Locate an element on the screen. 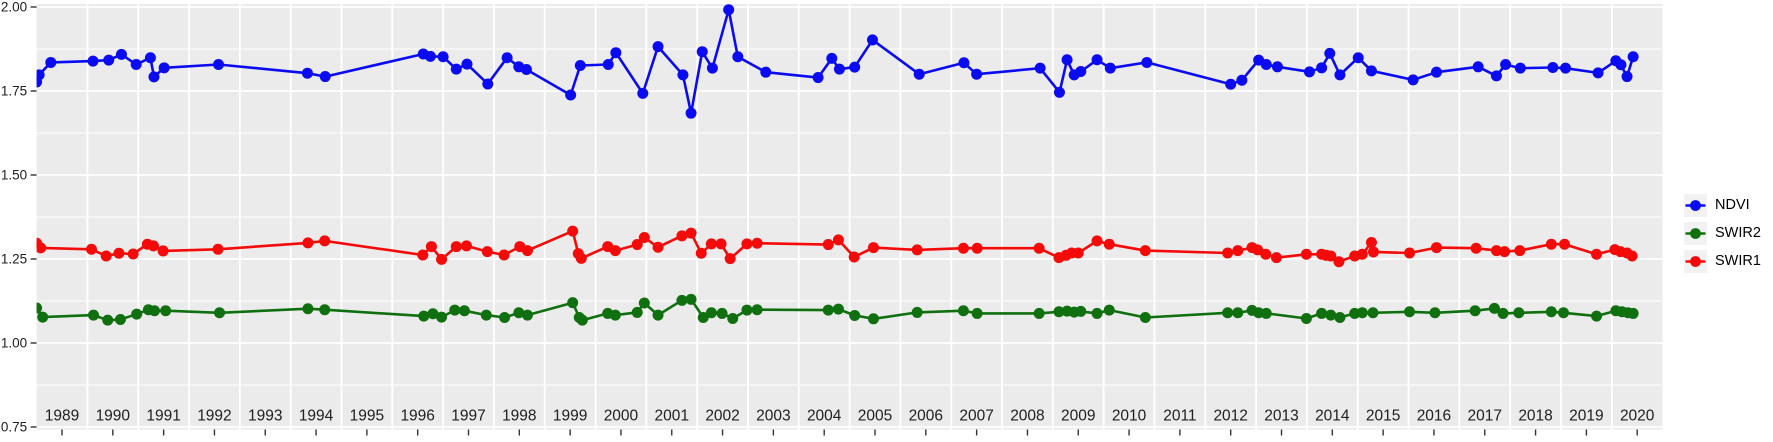 The width and height of the screenshot is (1773, 442). svg-text: 2.00 is located at coordinates (14, 7).